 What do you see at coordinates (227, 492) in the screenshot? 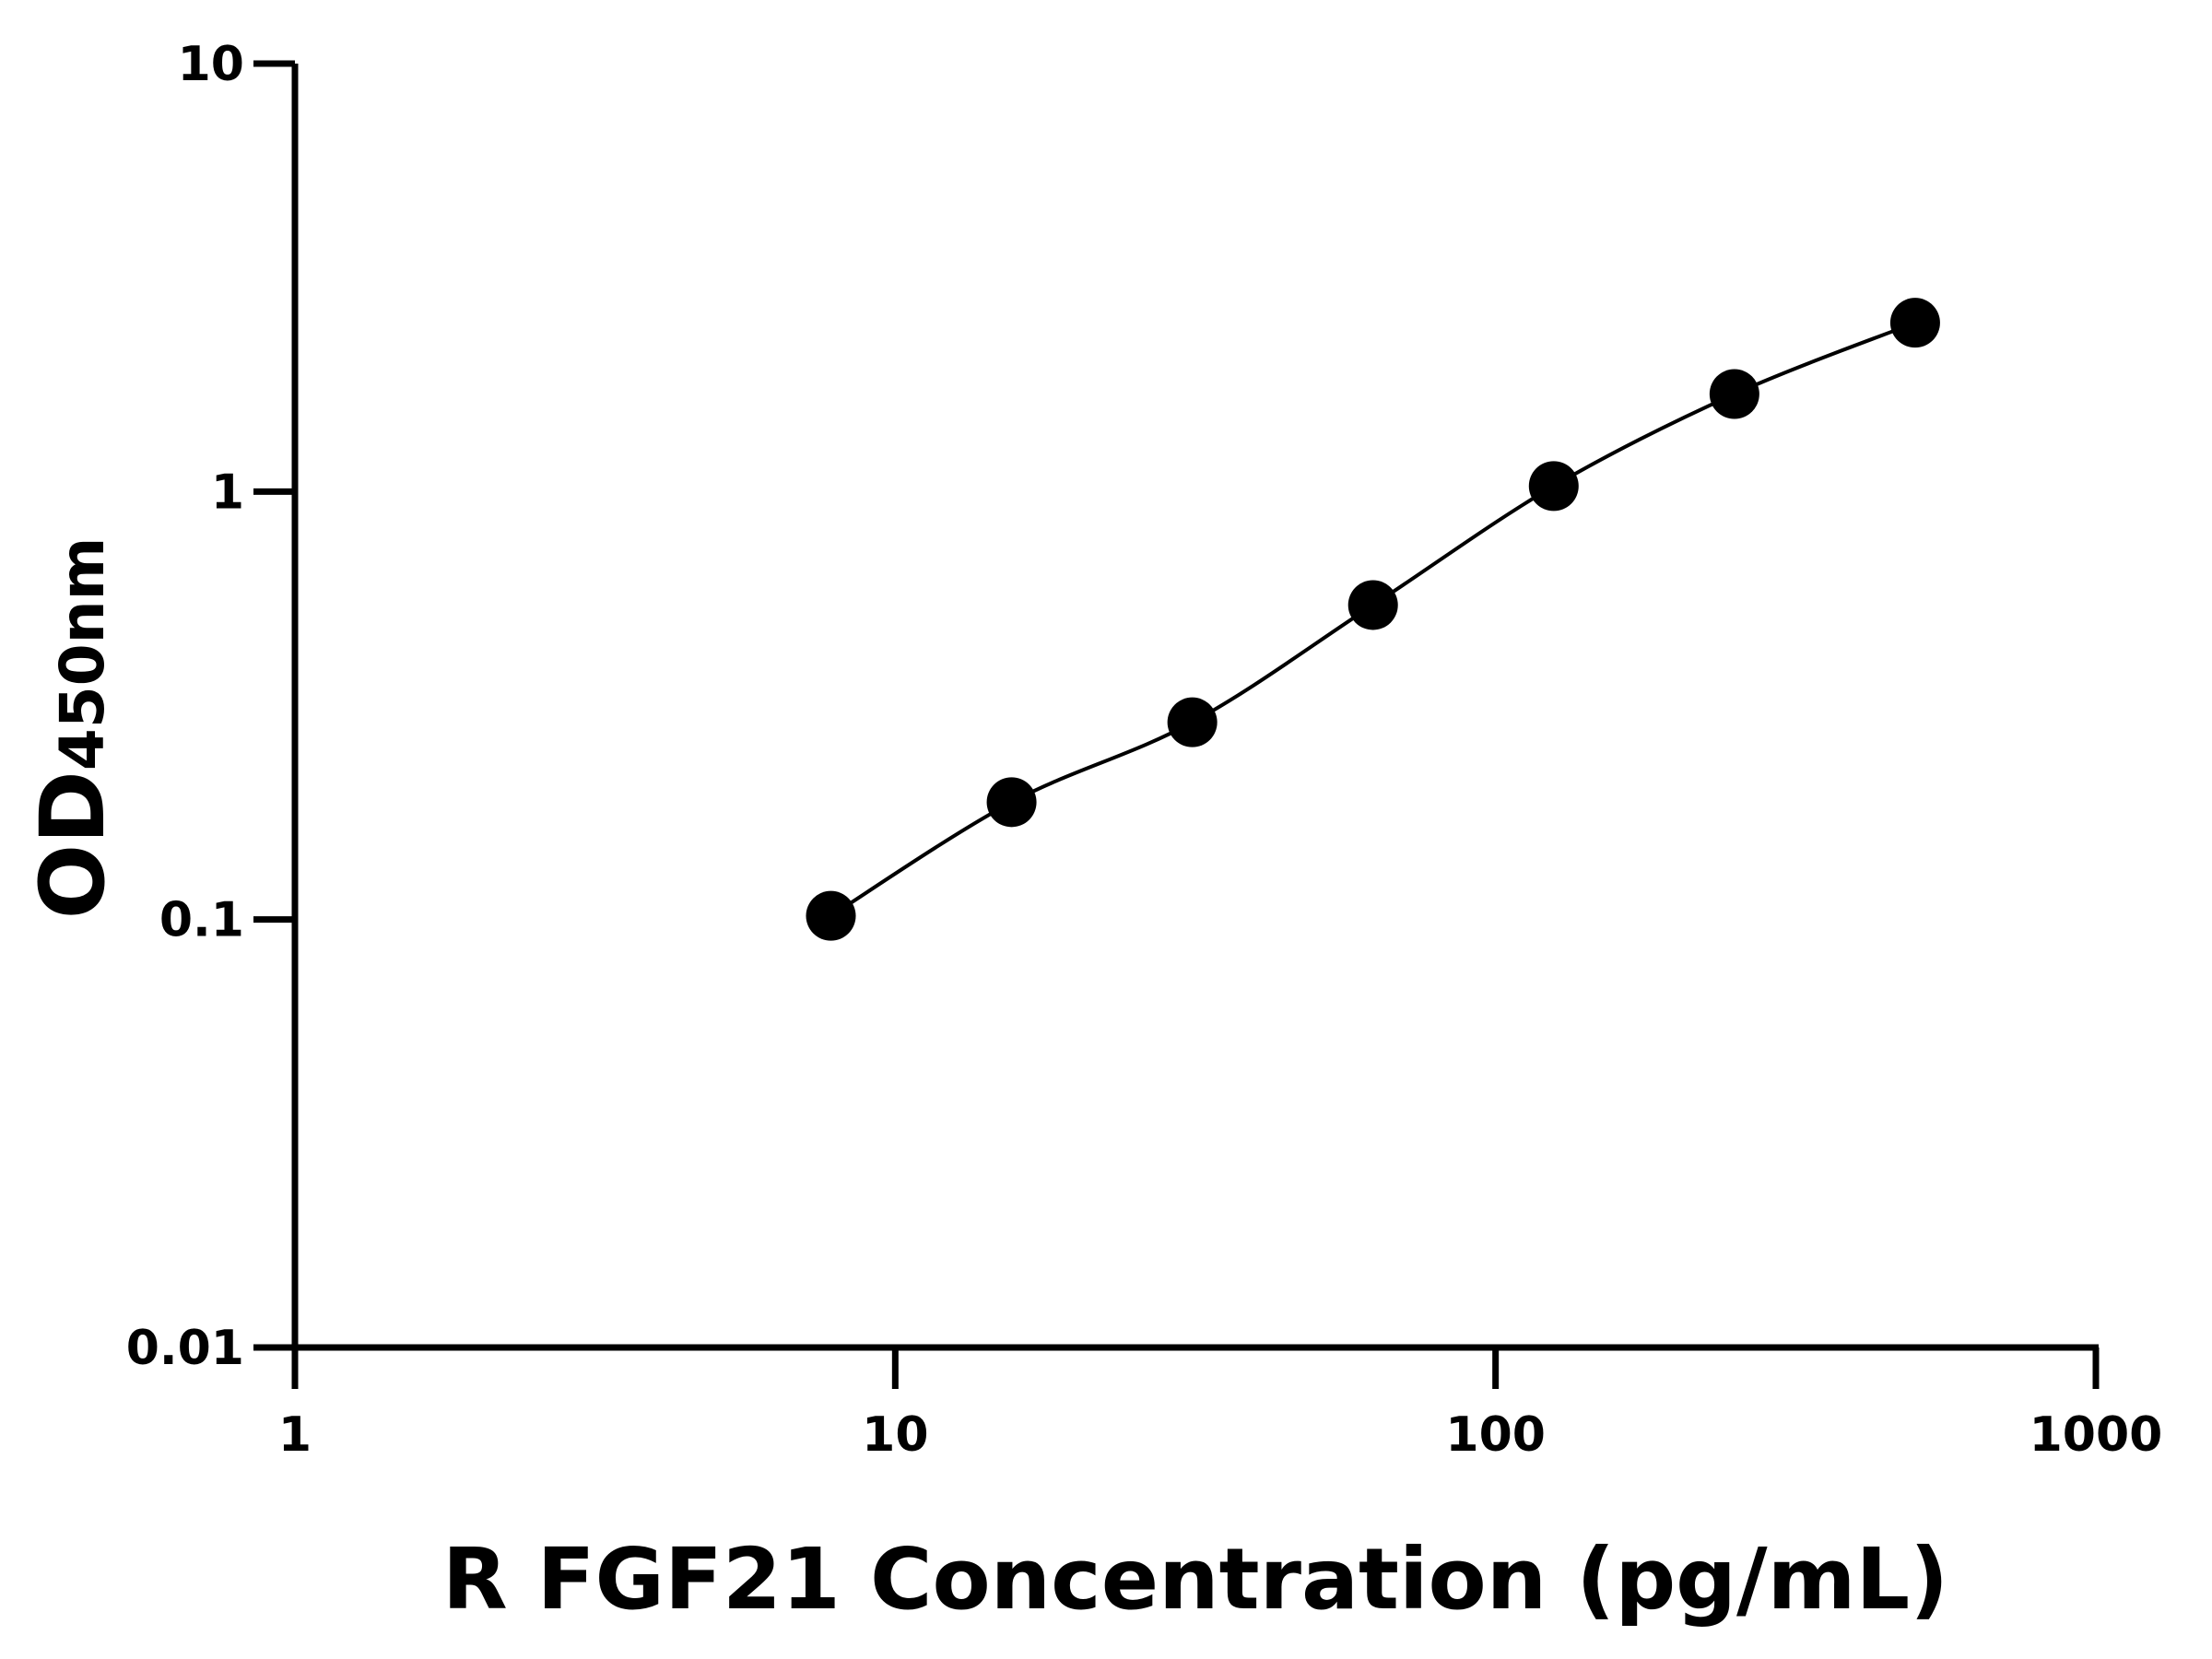
I see `y-tick-label: 1` at bounding box center [227, 492].